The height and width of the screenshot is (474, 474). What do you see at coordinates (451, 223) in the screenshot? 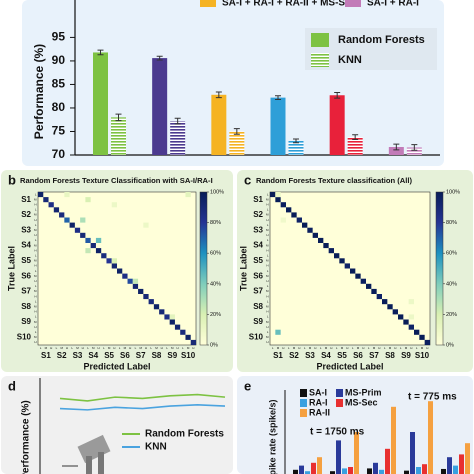
I see `colorbar-tick-label: 80%` at bounding box center [451, 223].